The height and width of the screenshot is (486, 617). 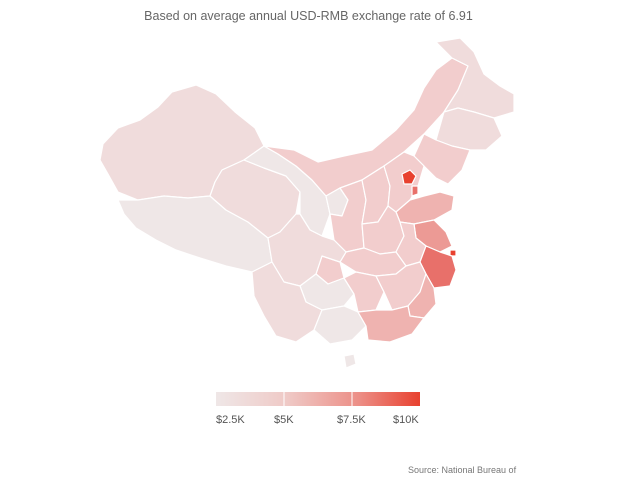 I want to click on region-hubei, so click(x=373, y=262).